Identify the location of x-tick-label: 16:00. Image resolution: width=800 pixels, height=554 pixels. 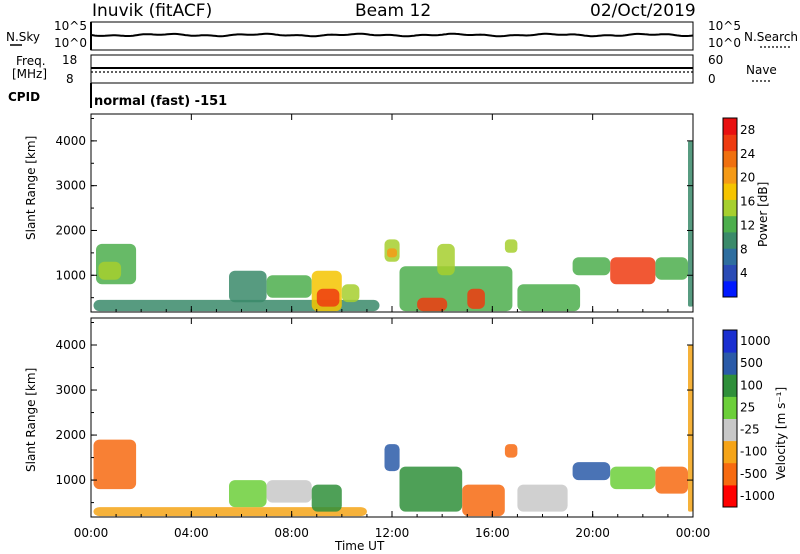
(492, 533).